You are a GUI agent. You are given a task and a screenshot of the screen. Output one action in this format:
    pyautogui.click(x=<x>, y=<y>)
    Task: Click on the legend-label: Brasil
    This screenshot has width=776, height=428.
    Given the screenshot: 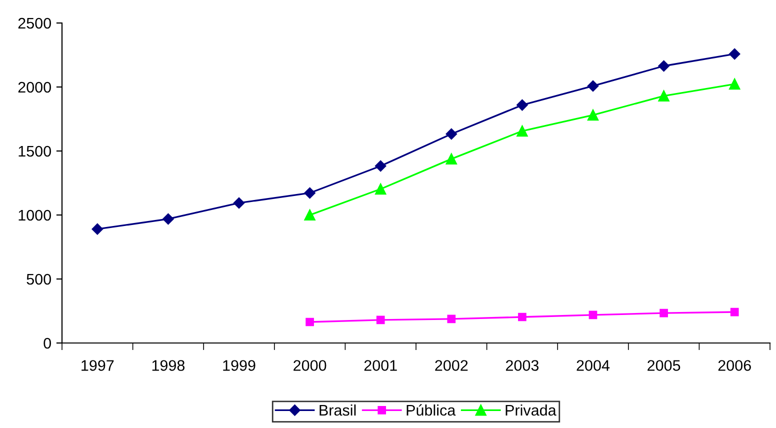 What is the action you would take?
    pyautogui.click(x=338, y=410)
    